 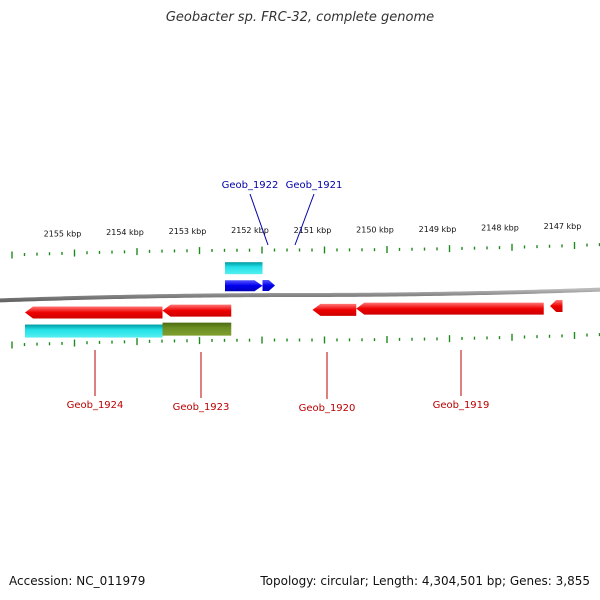 What do you see at coordinates (77, 581) in the screenshot?
I see `accession-text: Accession: NC_011979` at bounding box center [77, 581].